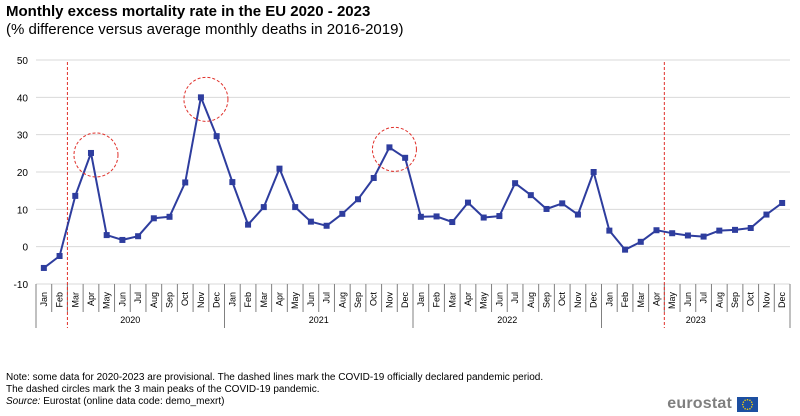 This screenshot has height=416, width=800. I want to click on y-tick-label: 40, so click(23, 98).